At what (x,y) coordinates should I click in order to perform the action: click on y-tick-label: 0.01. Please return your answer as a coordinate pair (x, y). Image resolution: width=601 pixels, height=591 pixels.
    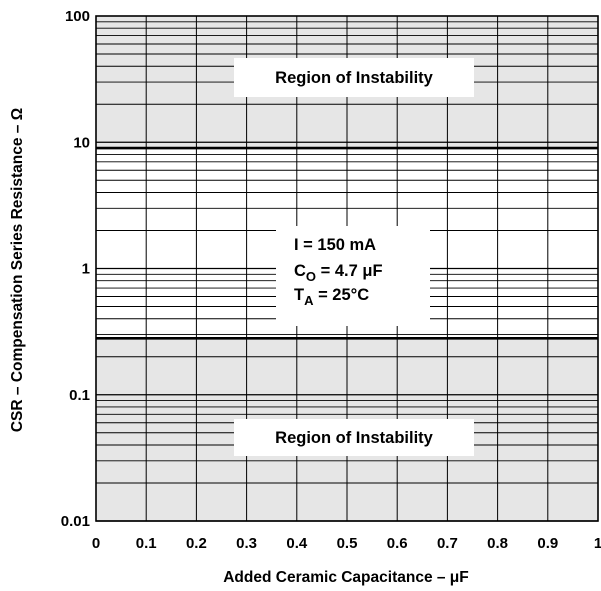
    Looking at the image, I should click on (75, 521).